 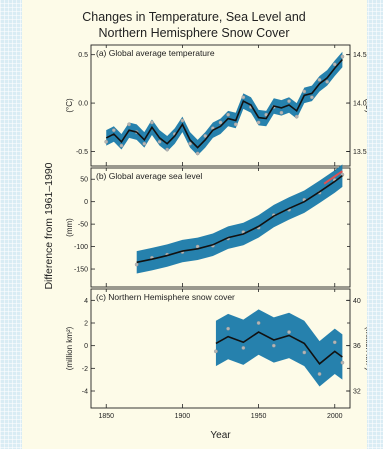 What do you see at coordinates (259, 416) in the screenshot?
I see `x-tick-label: 1950` at bounding box center [259, 416].